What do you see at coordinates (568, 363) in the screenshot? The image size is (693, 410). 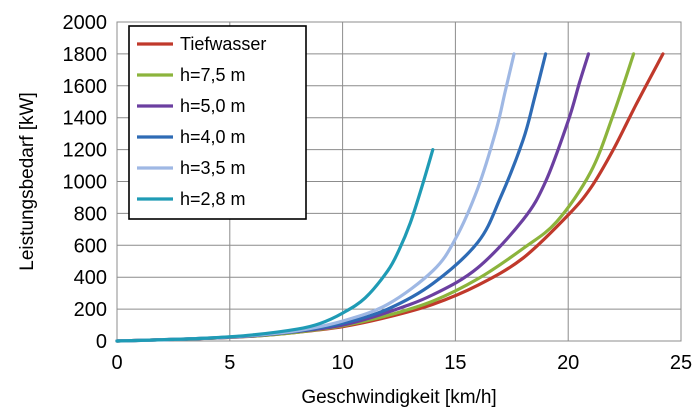 I see `x-tick-label: 20` at bounding box center [568, 363].